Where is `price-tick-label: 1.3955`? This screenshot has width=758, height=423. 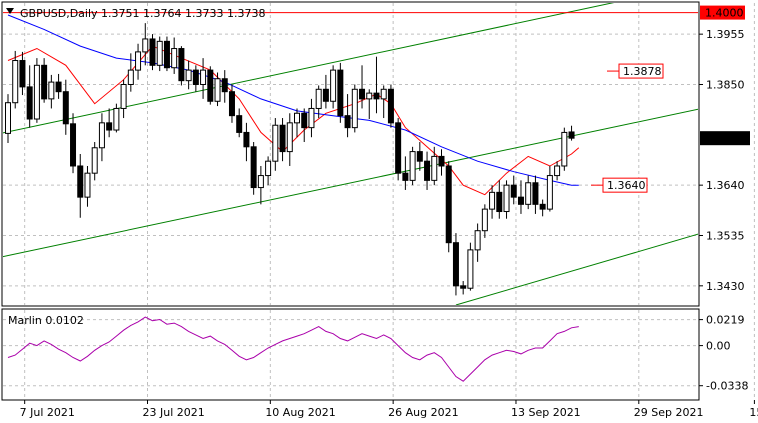 price-tick-label: 1.3955 is located at coordinates (725, 34).